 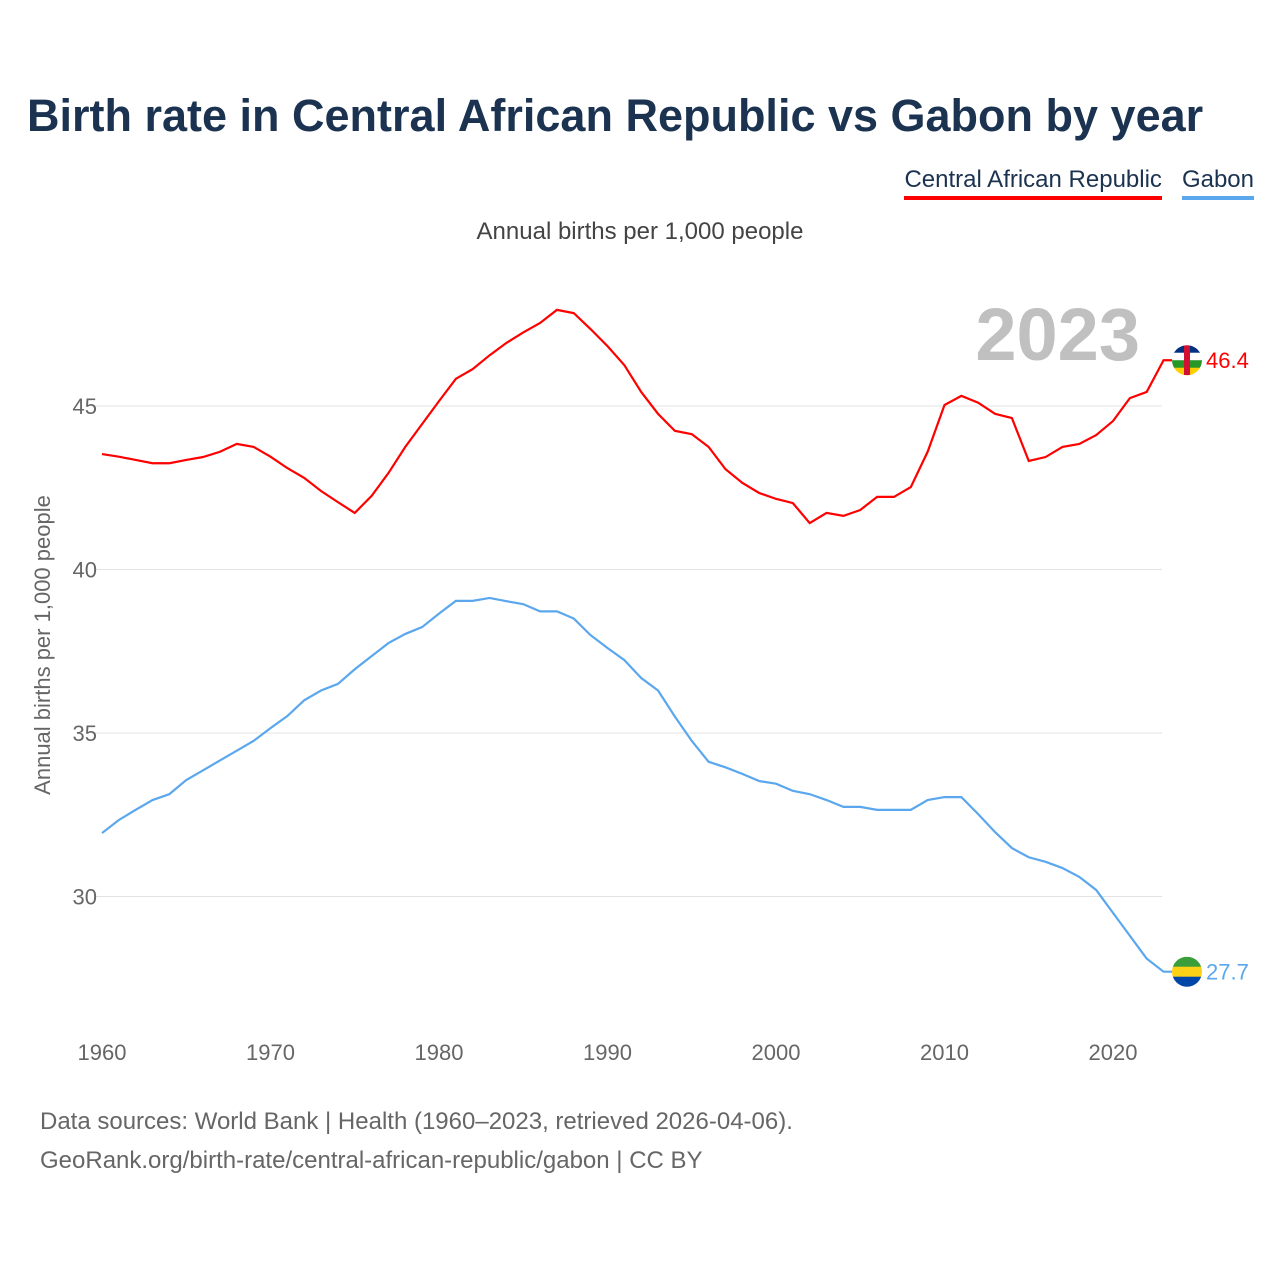 What do you see at coordinates (1227, 360) in the screenshot?
I see `end-value-label-0: 46.4` at bounding box center [1227, 360].